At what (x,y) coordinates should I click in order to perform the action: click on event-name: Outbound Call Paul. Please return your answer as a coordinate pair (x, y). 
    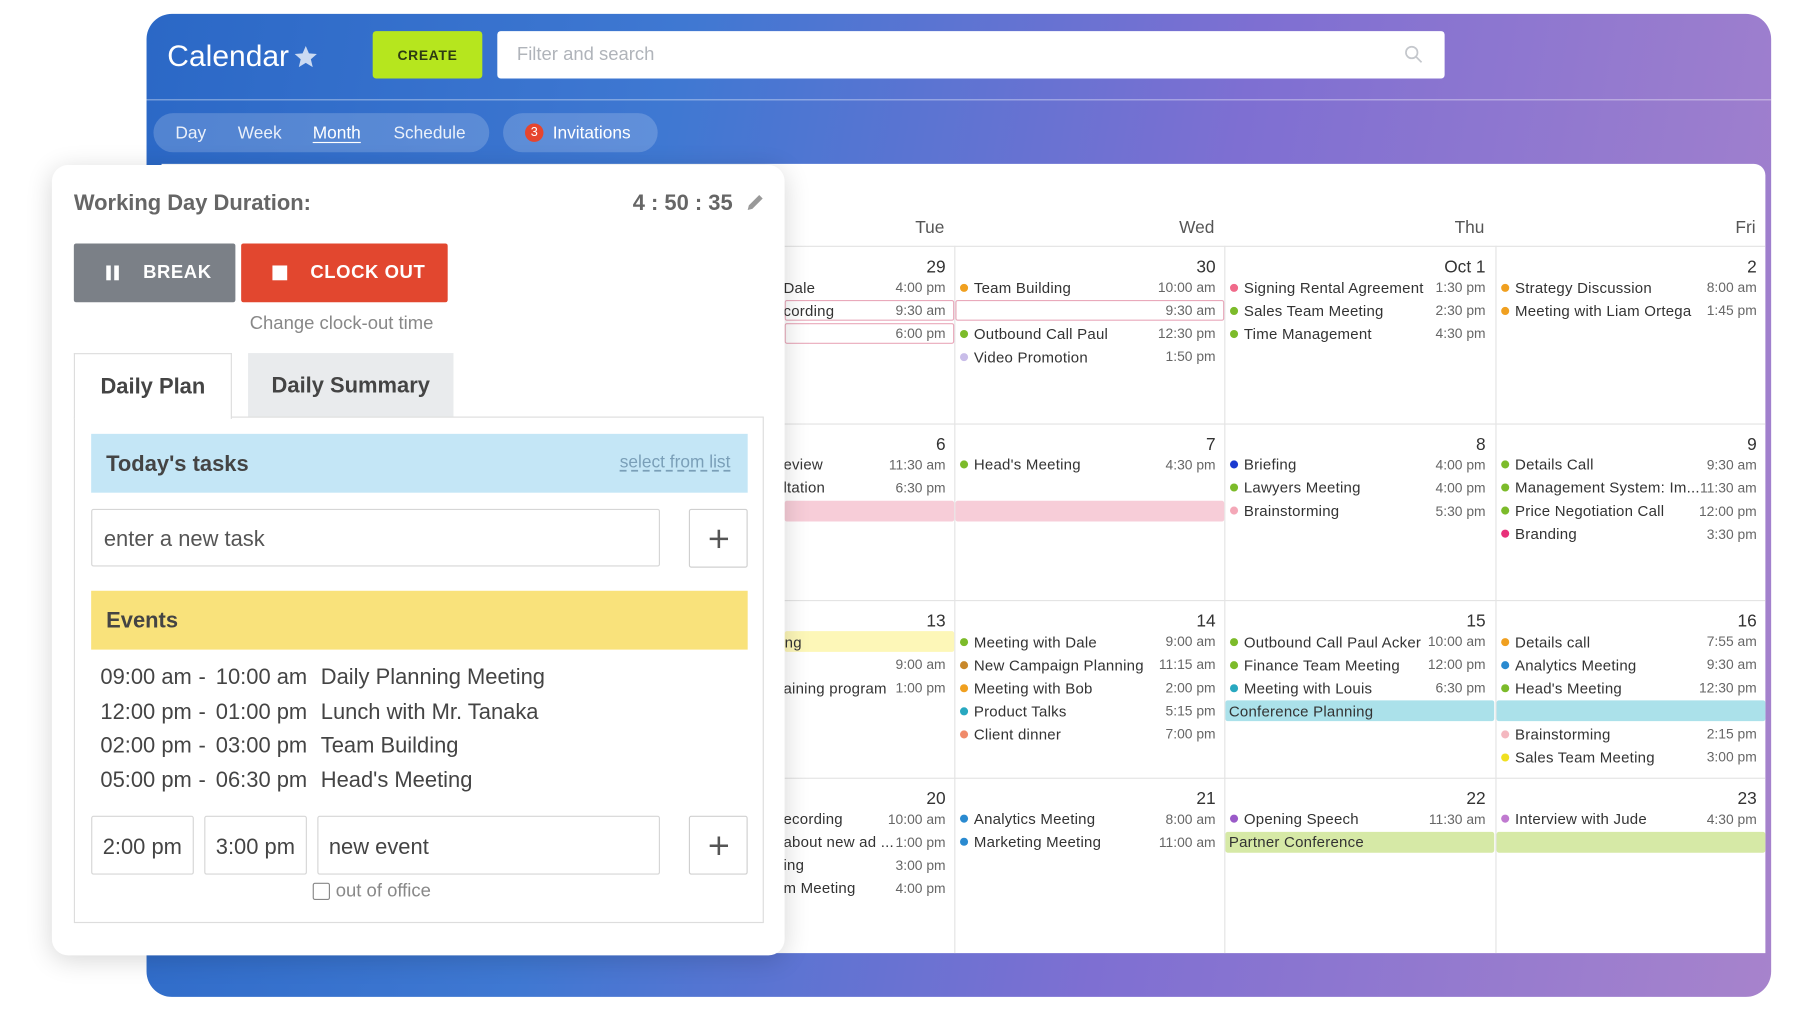
    Looking at the image, I should click on (1041, 333).